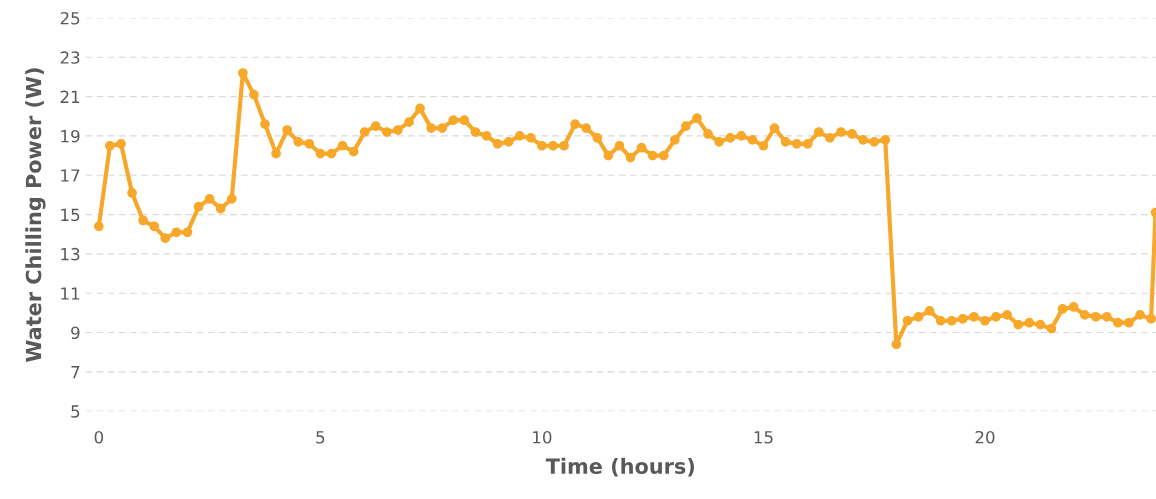  Describe the element at coordinates (763, 437) in the screenshot. I see `x-tick-label: 15` at that location.